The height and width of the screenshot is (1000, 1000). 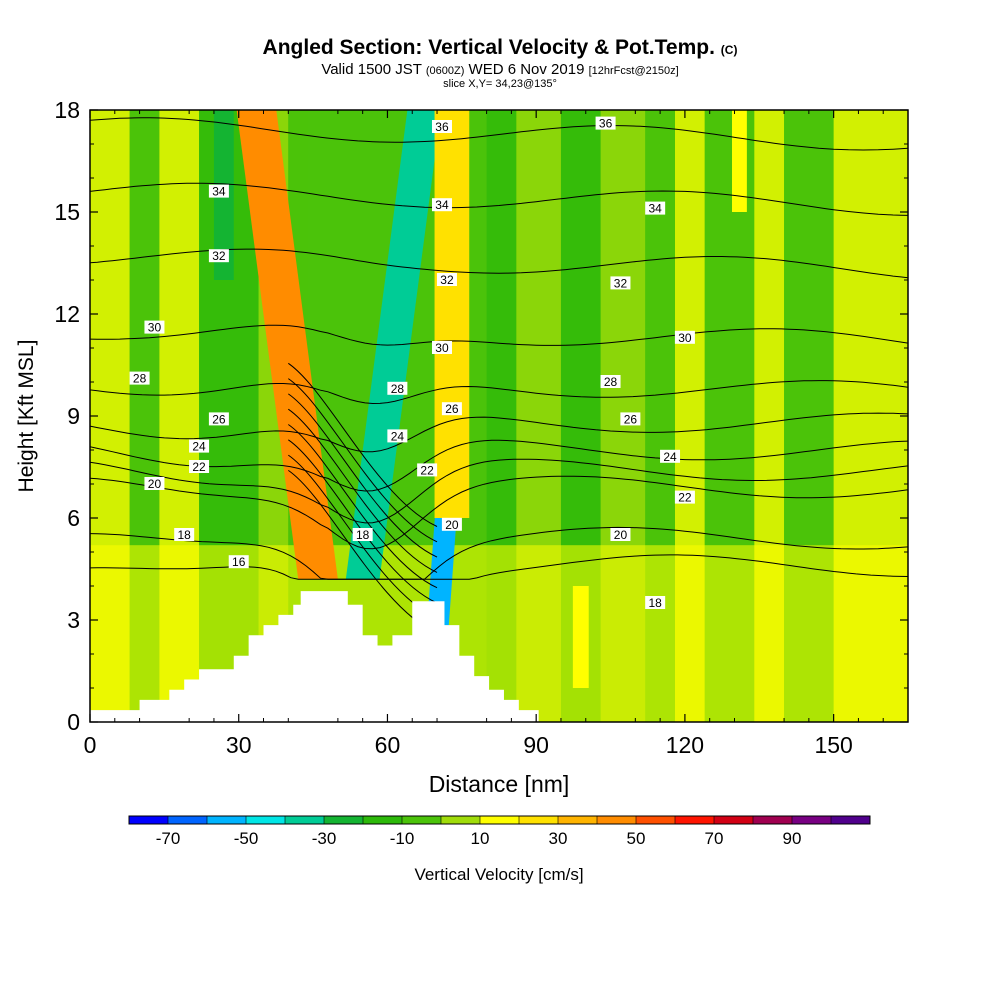 What do you see at coordinates (445, 71) in the screenshot?
I see `valid-utc: (0600Z)` at bounding box center [445, 71].